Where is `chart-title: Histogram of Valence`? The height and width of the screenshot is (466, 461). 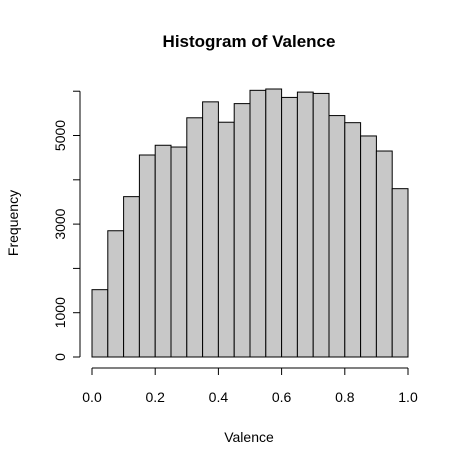
chart-title: Histogram of Valence is located at coordinates (249, 41).